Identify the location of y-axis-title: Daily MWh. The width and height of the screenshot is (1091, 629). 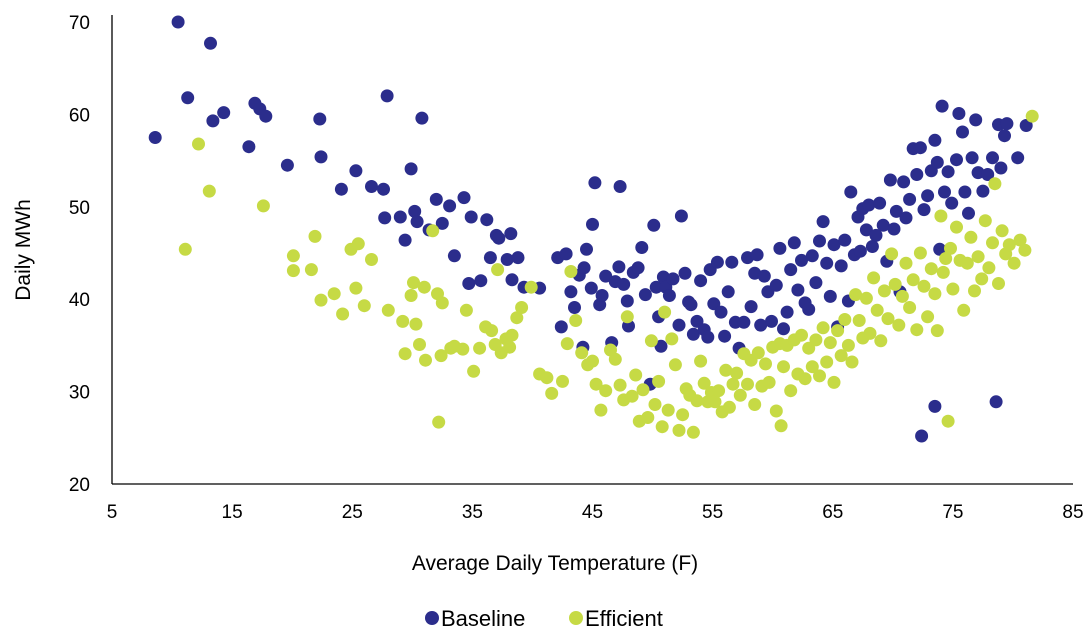
(23, 250).